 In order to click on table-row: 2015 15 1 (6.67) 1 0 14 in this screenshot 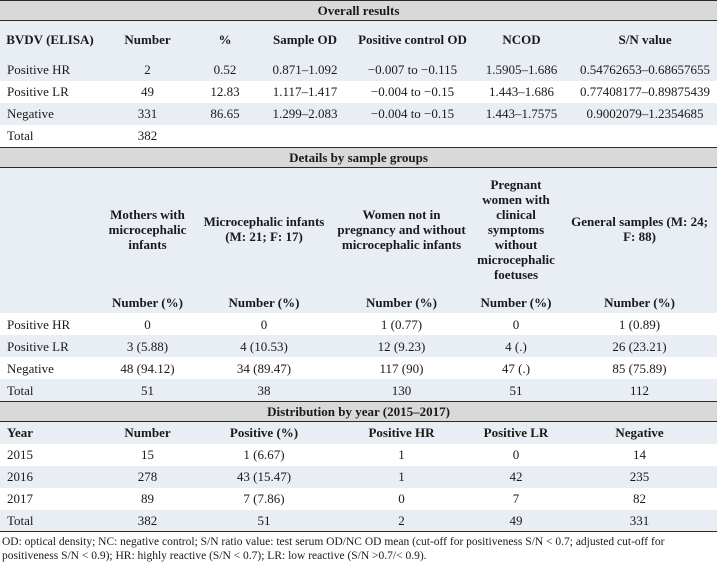, I will do `click(358, 454)`.